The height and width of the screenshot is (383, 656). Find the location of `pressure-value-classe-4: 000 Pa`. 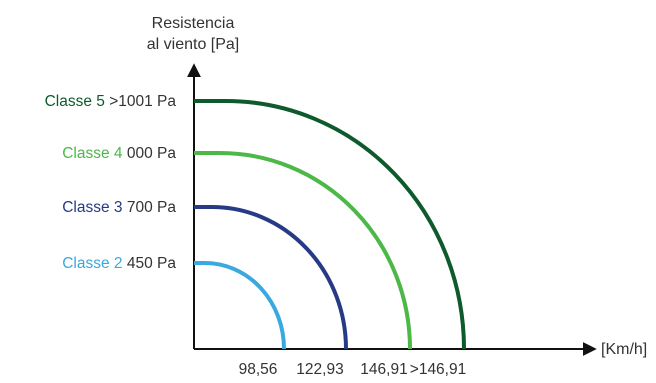

pressure-value-classe-4: 000 Pa is located at coordinates (152, 153).